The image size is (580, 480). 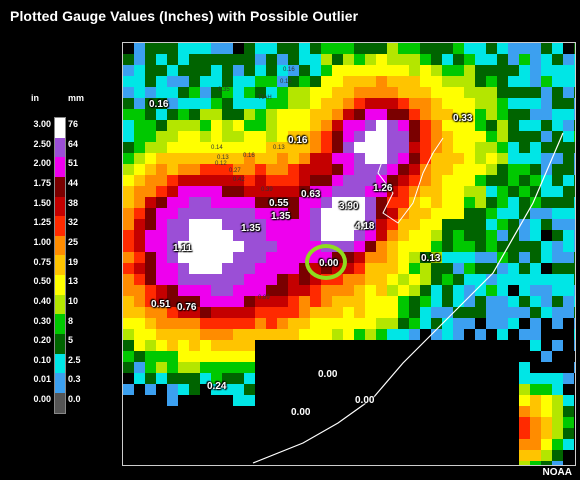 I want to click on gauge-value-label: 0.24, so click(x=217, y=386).